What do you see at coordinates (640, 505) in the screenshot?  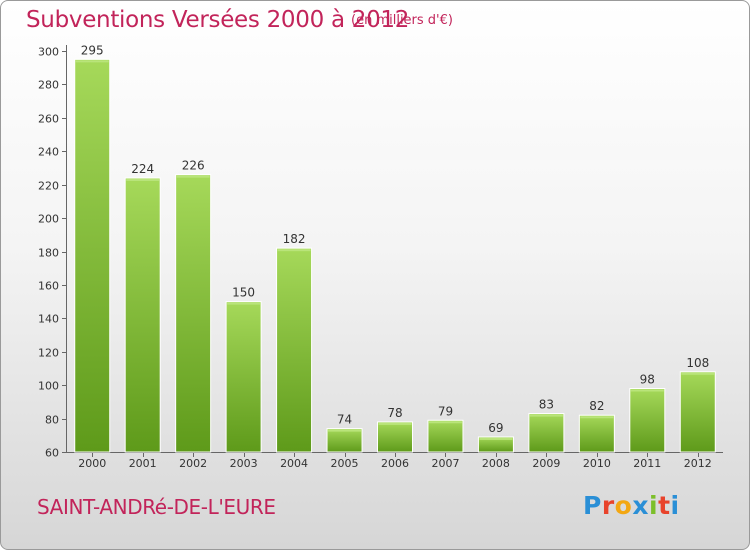 I see `logo-letter: x` at bounding box center [640, 505].